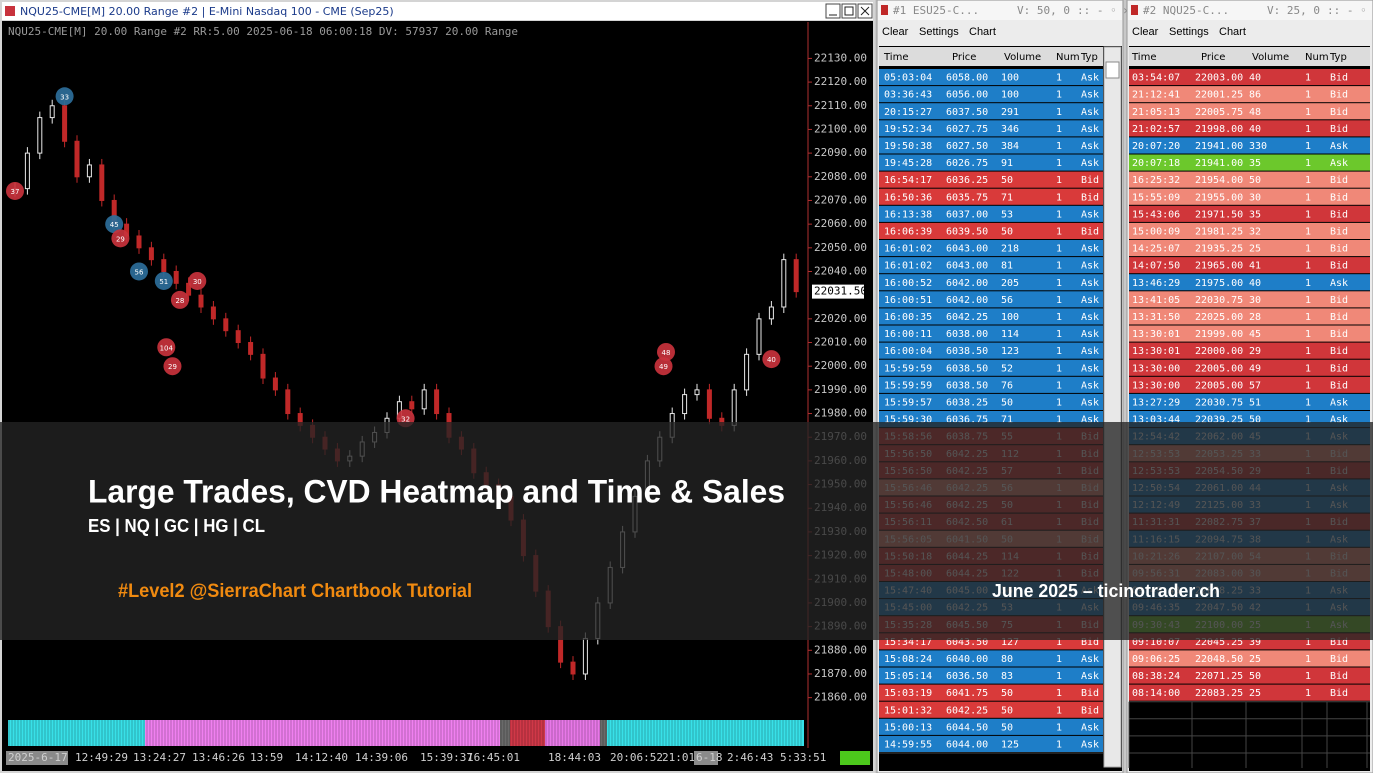  I want to click on ts-cell: 6043.00, so click(967, 266).